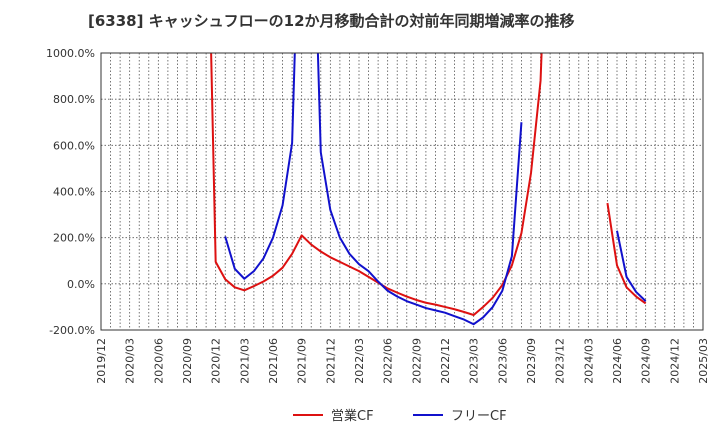  I want to click on x-tick-label: 2022/12, so click(445, 361).